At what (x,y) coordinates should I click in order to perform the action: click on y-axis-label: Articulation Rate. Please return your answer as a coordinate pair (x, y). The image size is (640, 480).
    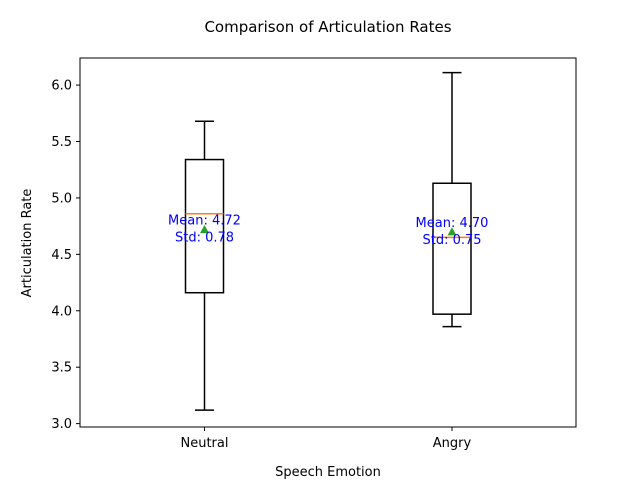
    Looking at the image, I should click on (27, 243).